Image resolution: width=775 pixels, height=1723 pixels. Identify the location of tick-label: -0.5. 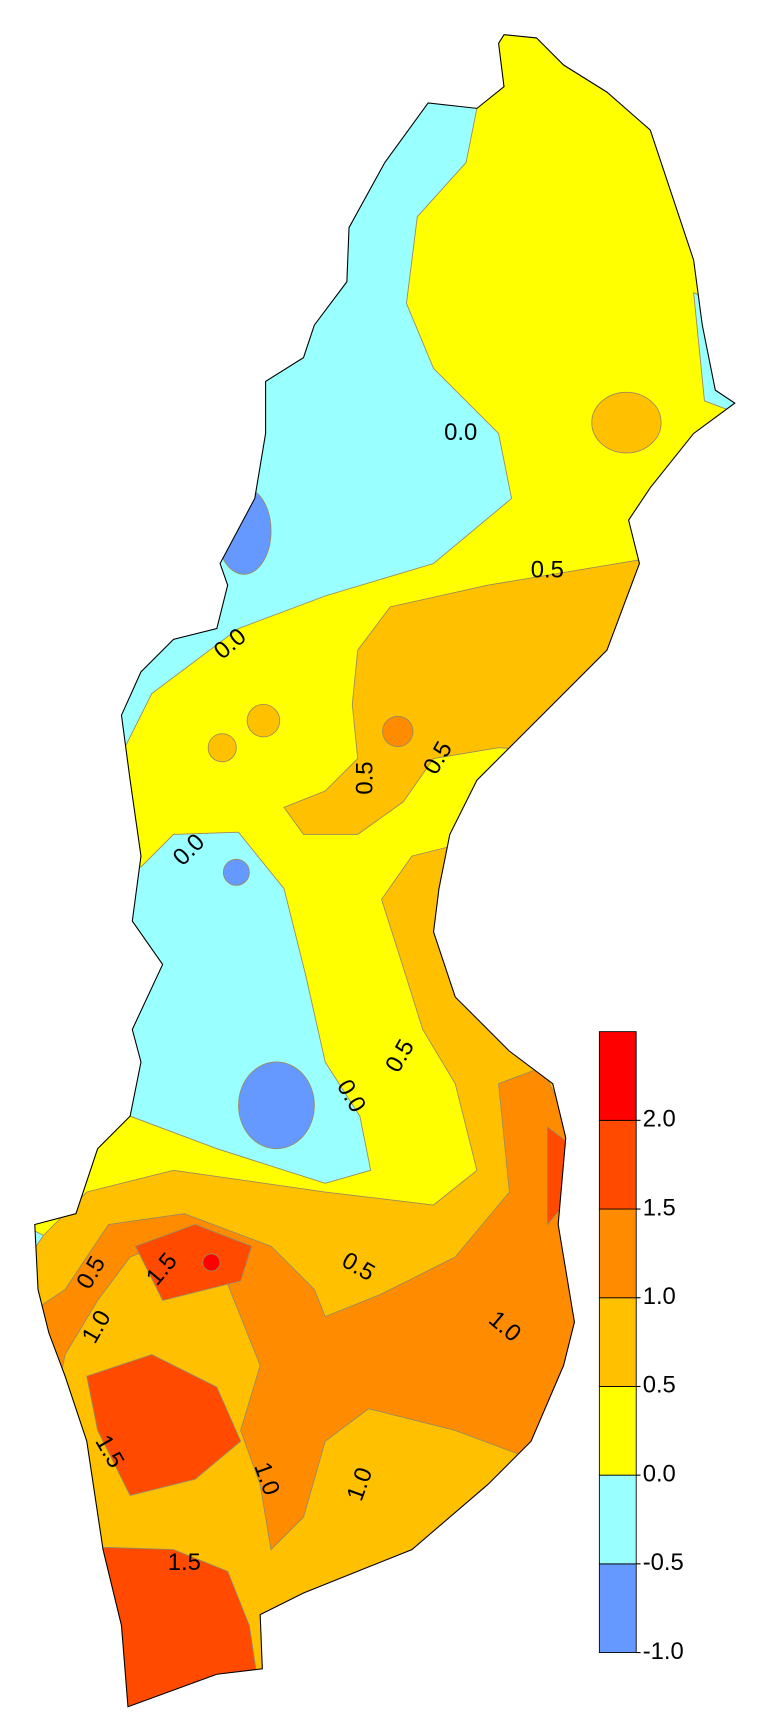
(663, 1562).